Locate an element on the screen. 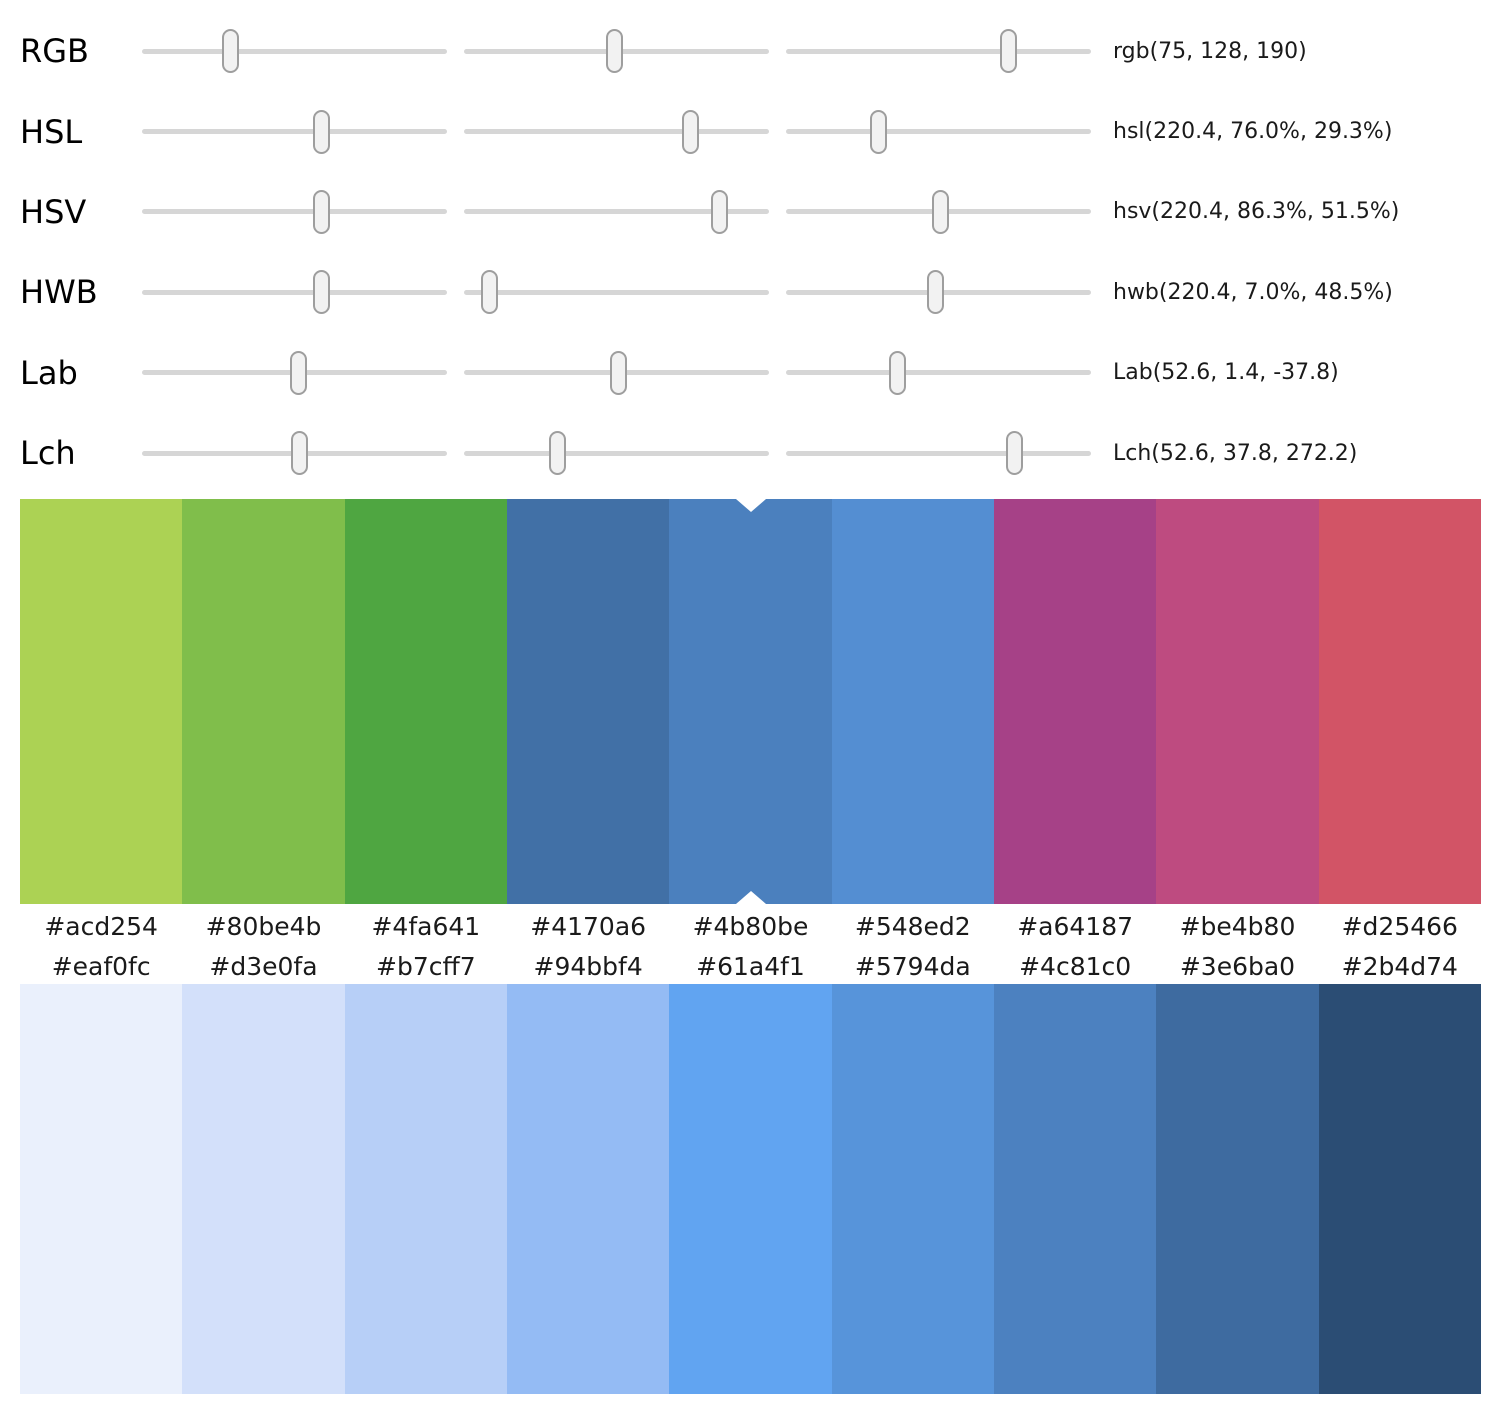  slider-row-label: RGB is located at coordinates (54, 51).